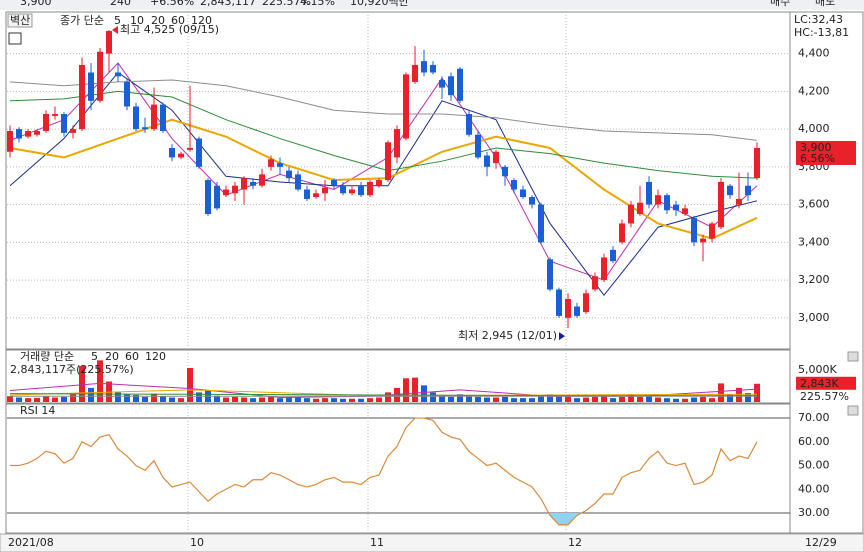 Image resolution: width=864 pixels, height=552 pixels. What do you see at coordinates (432, 542) in the screenshot?
I see `x-axis-strip` at bounding box center [432, 542].